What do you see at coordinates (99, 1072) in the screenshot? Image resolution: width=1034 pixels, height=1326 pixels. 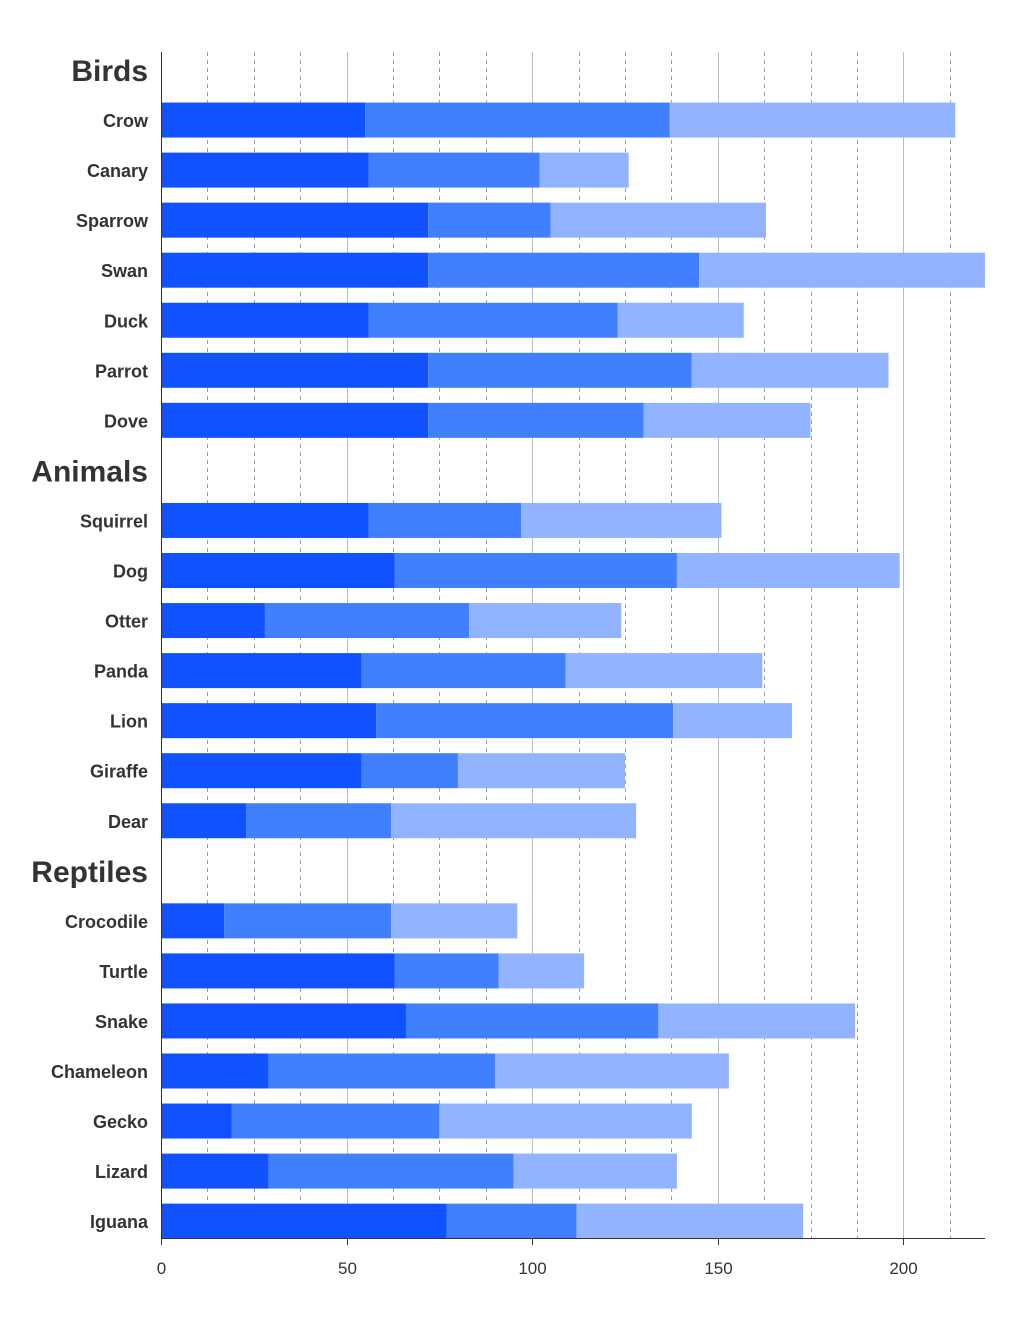 I see `category-label: Chameleon` at bounding box center [99, 1072].